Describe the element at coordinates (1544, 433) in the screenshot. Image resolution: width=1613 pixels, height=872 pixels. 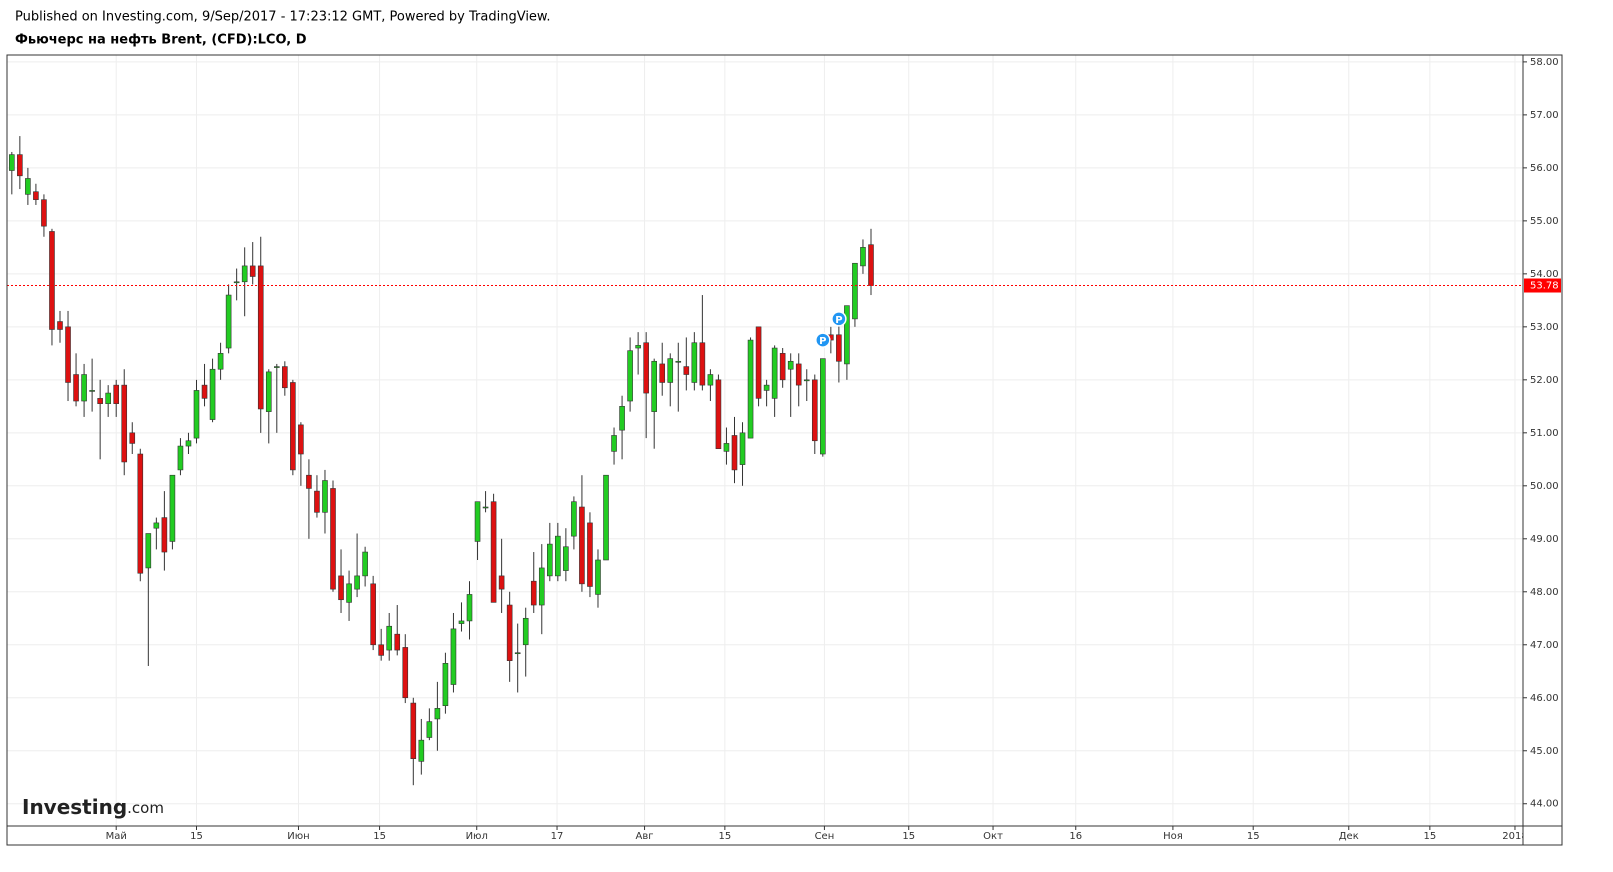
I see `y-tick-label: 51.00` at that location.